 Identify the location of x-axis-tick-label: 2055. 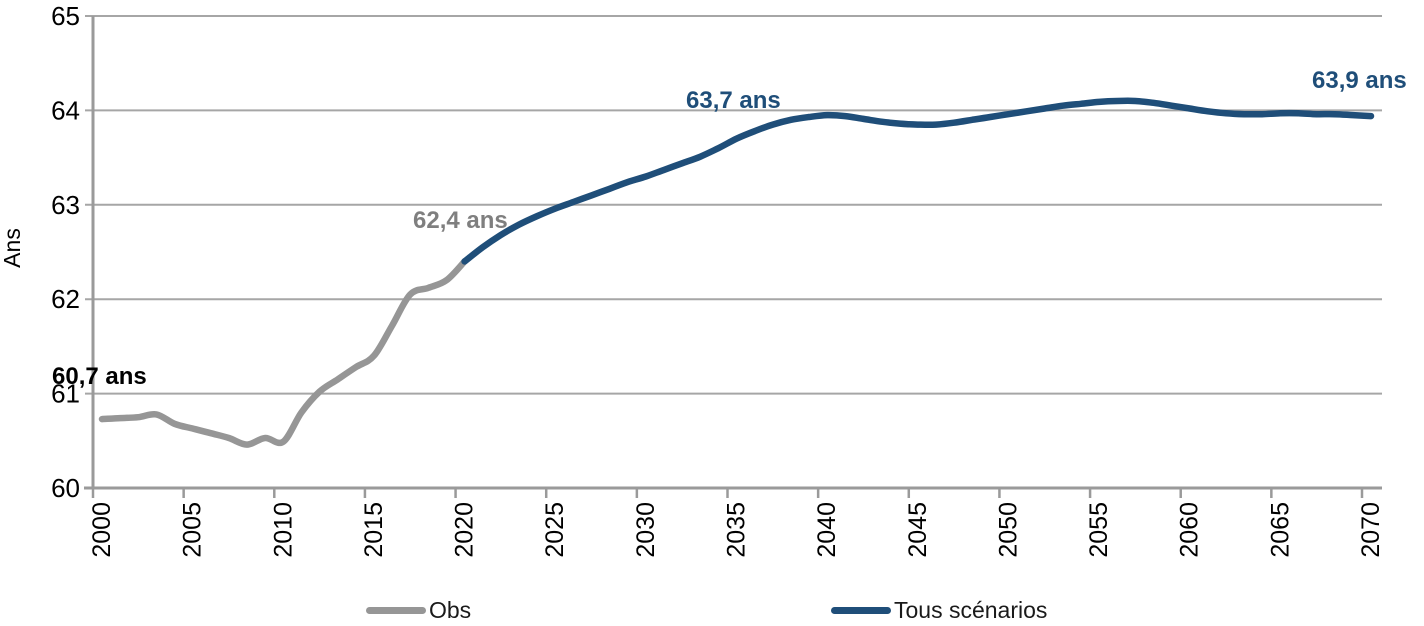
(1099, 530).